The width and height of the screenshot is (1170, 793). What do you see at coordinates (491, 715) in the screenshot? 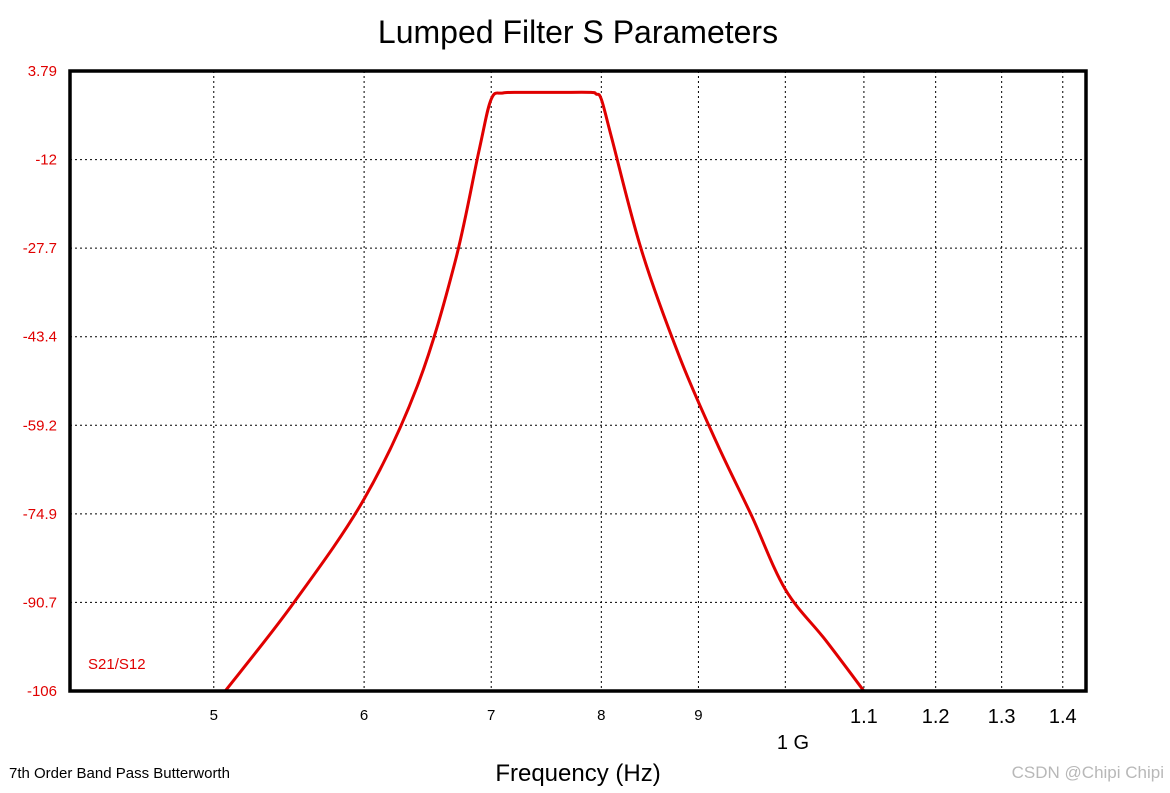
I see `x-tick-label: 7` at bounding box center [491, 715].